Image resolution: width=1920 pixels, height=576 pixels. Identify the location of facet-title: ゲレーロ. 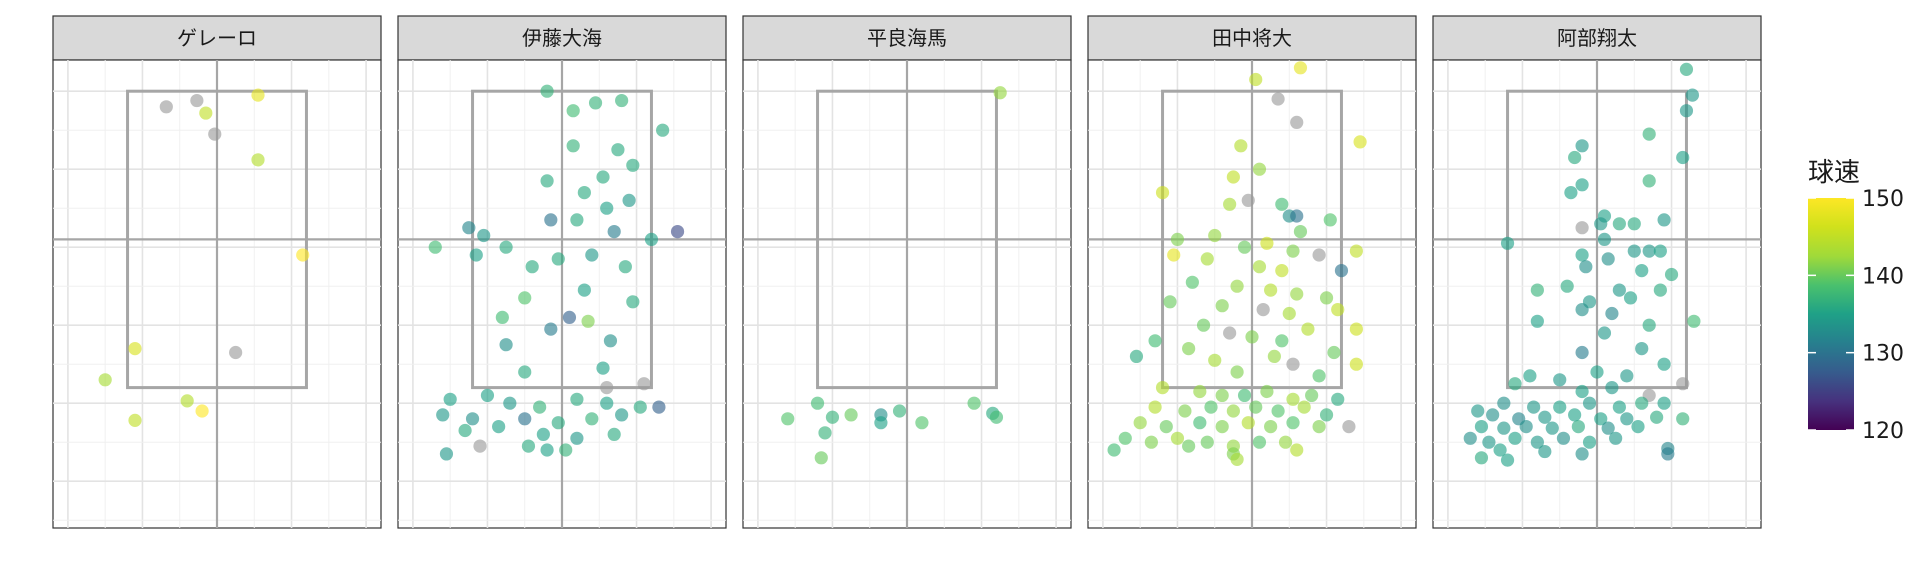
(217, 38).